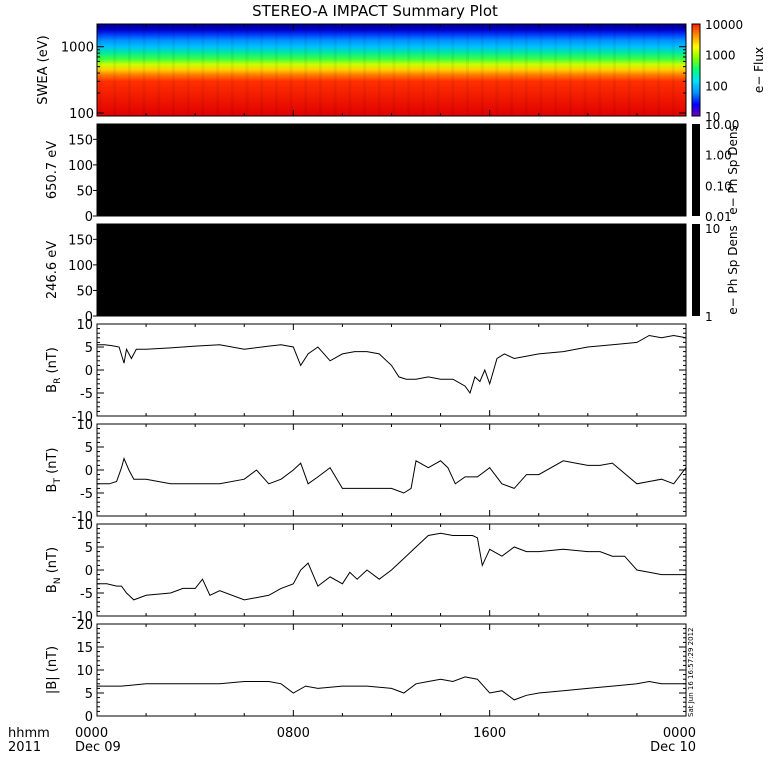  I want to click on plot-timestamp: Sat Jun 16 16:57:29 2012, so click(691, 672).